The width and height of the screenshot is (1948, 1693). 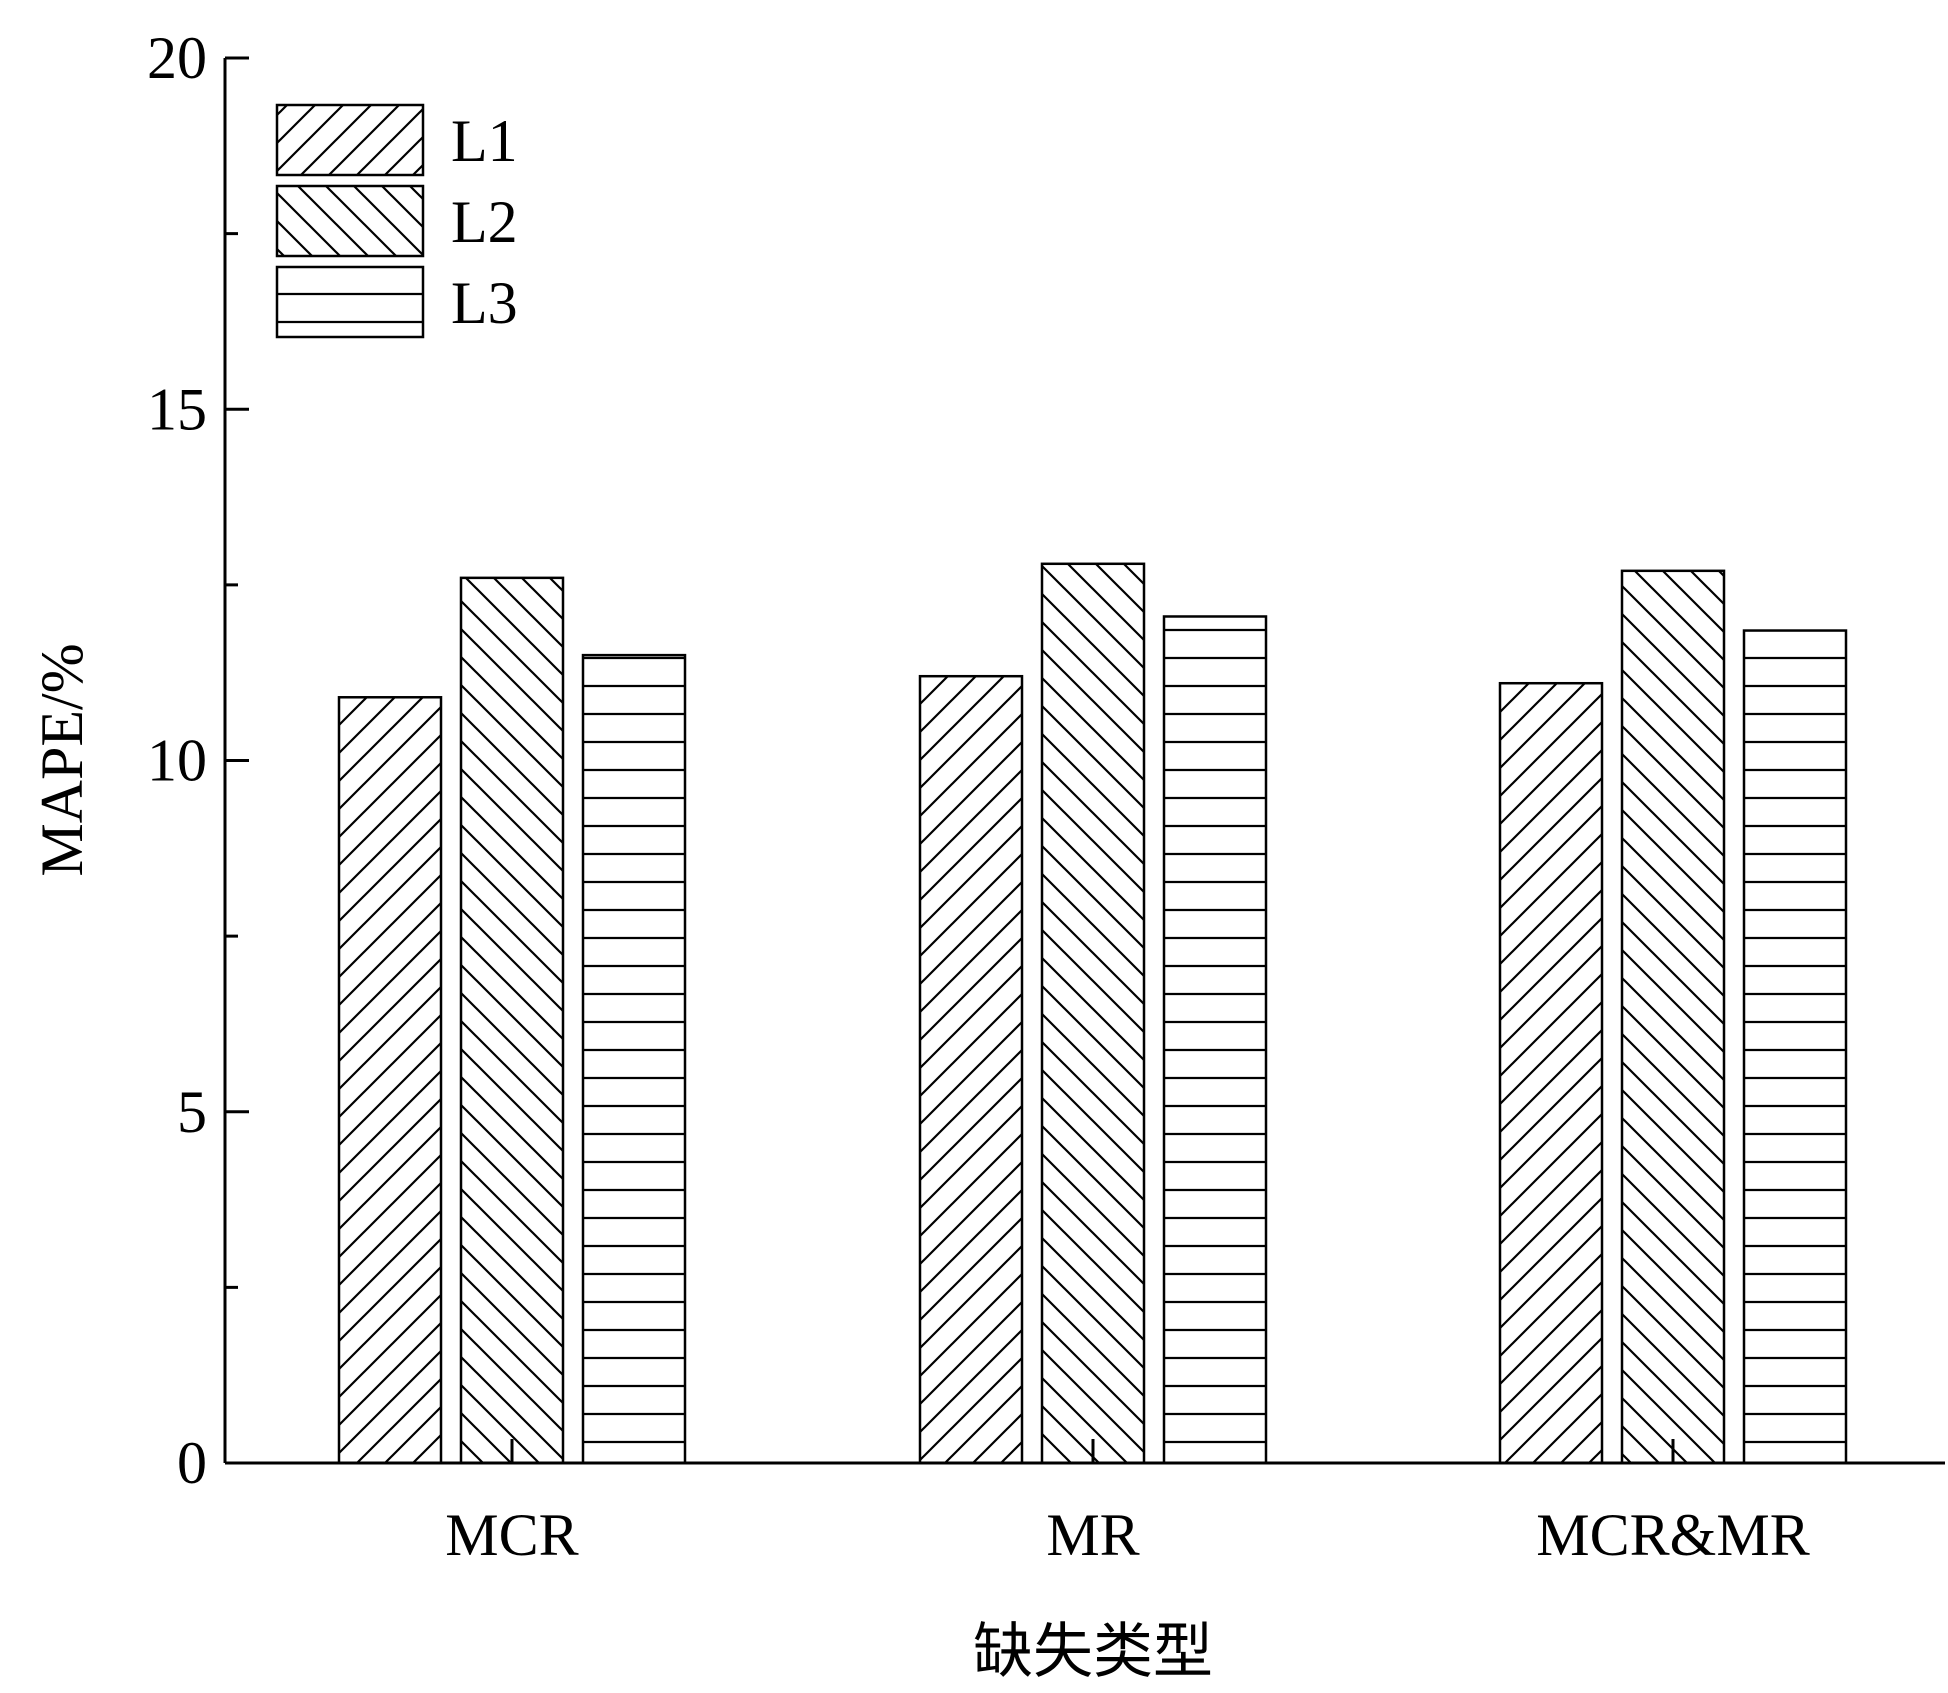 I want to click on x-tick-label: MR, so click(x=1092, y=1535).